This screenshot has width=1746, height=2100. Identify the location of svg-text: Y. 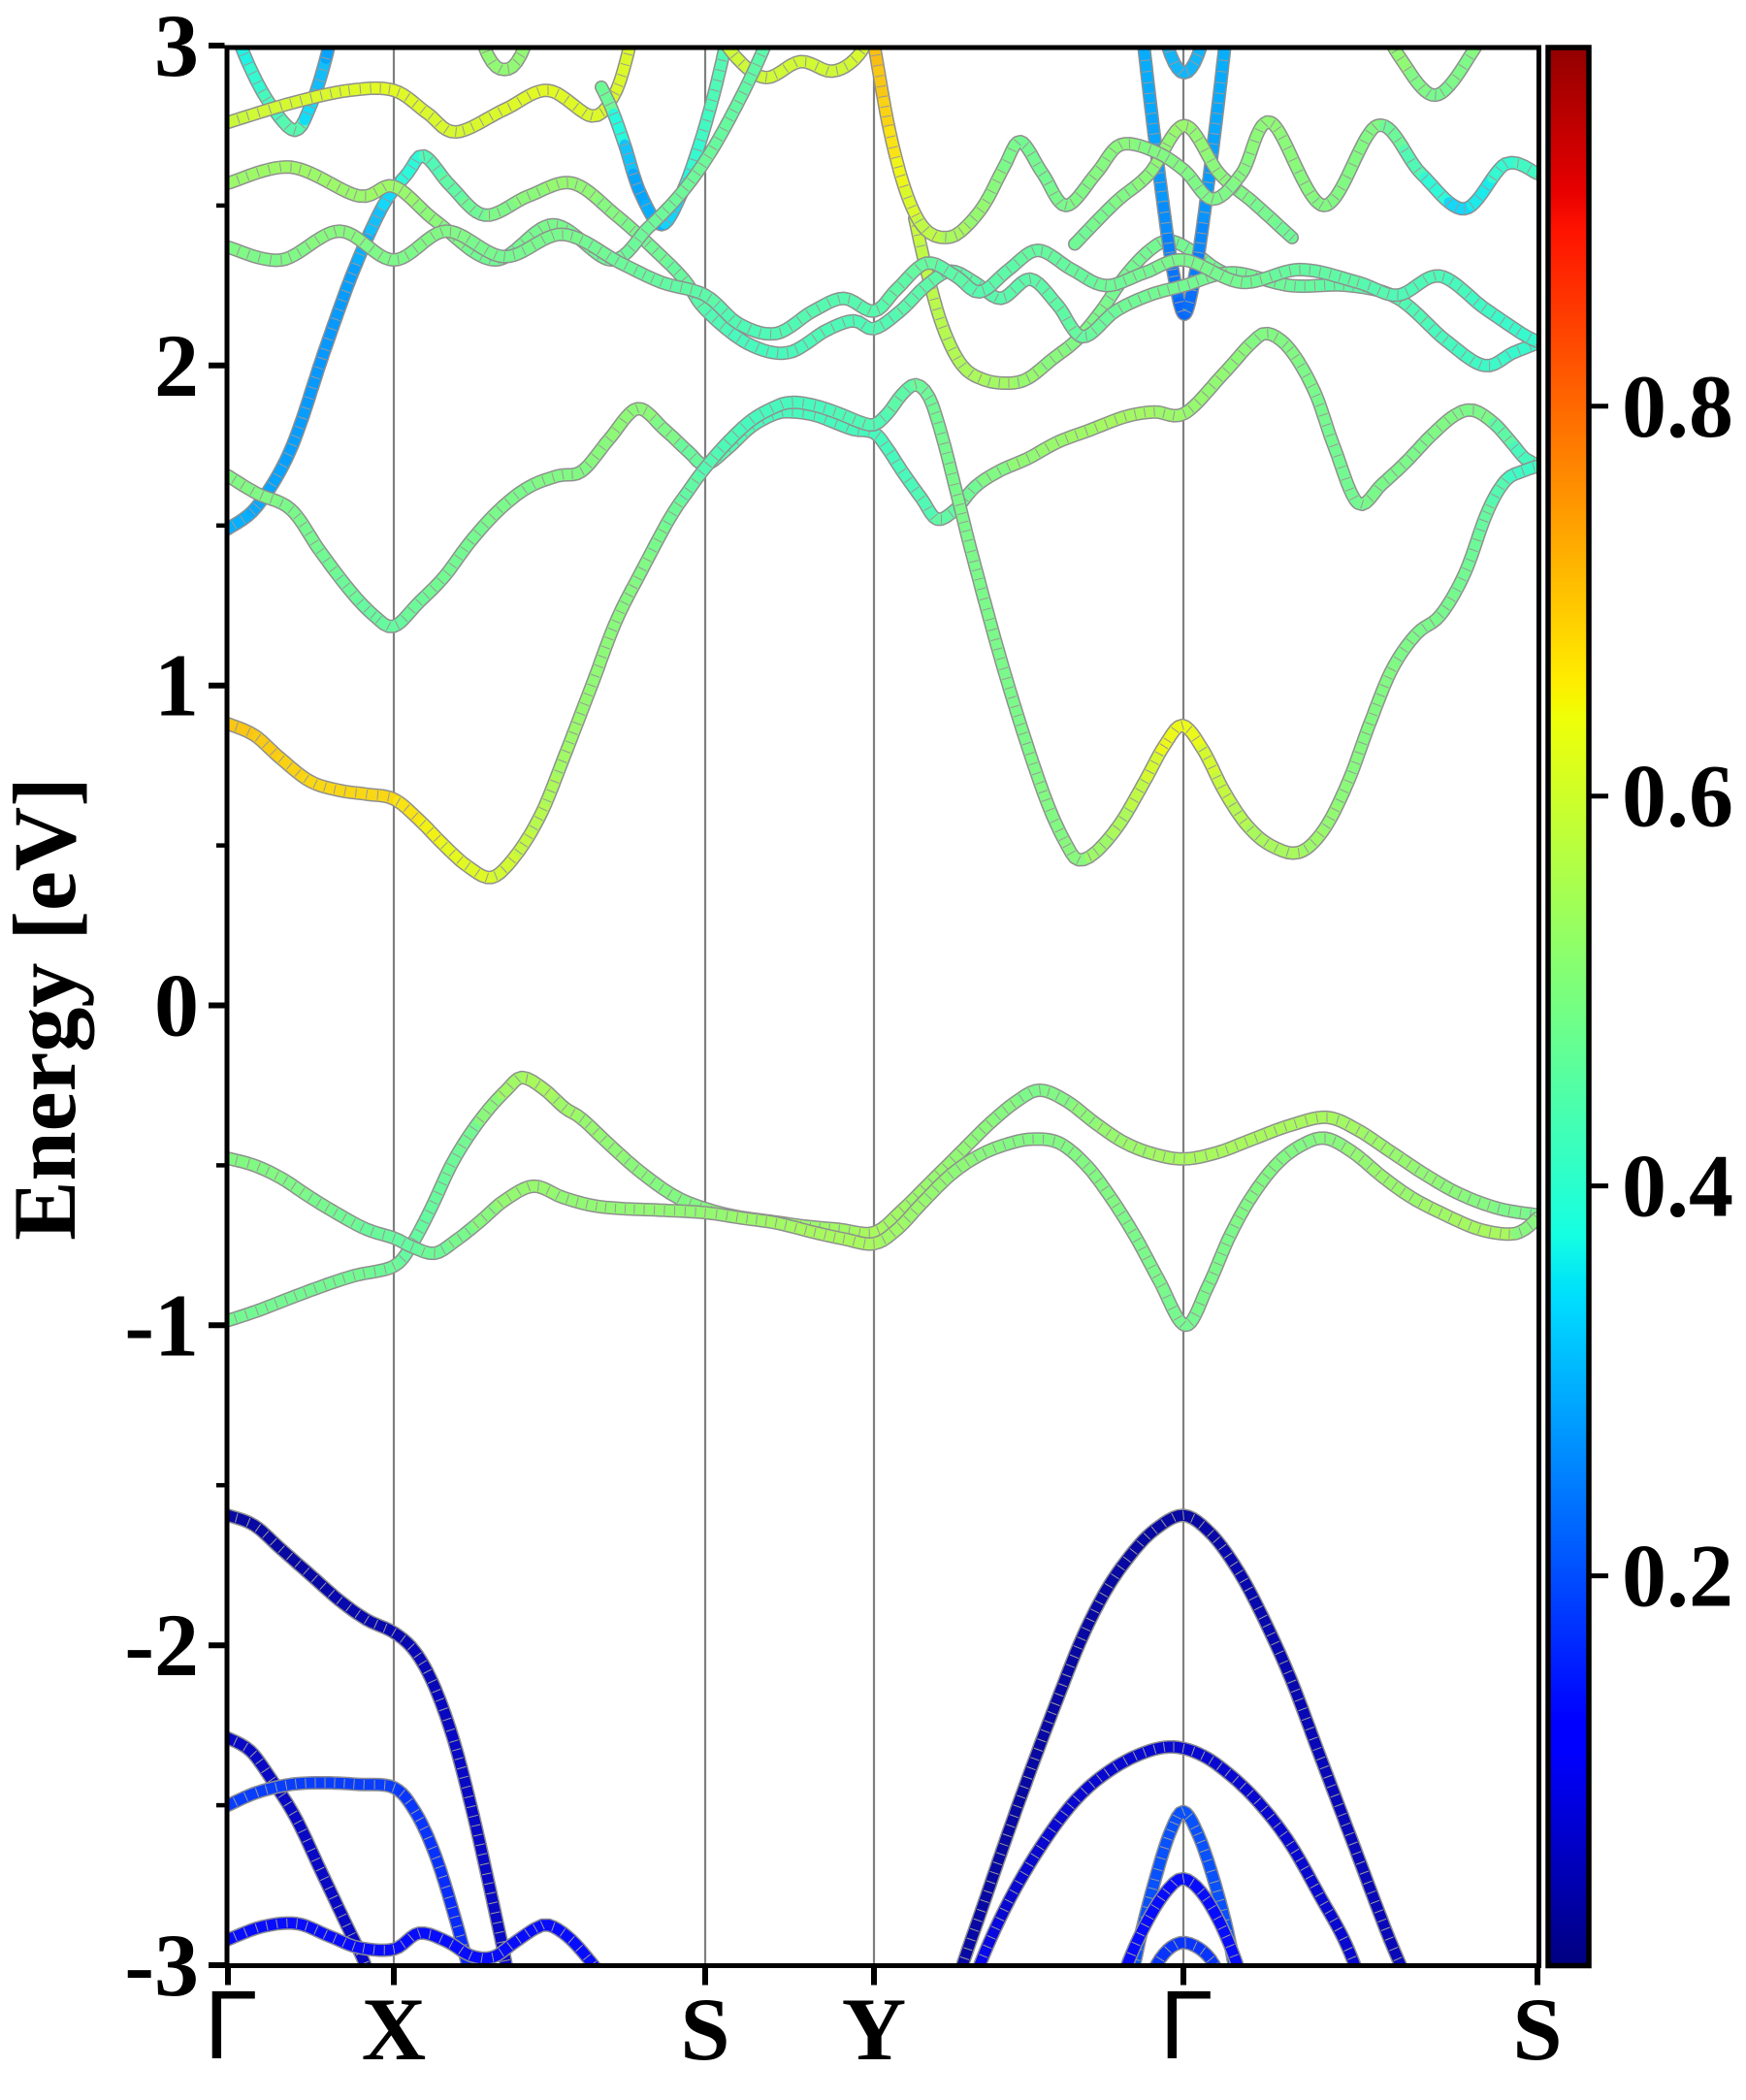
(874, 2029).